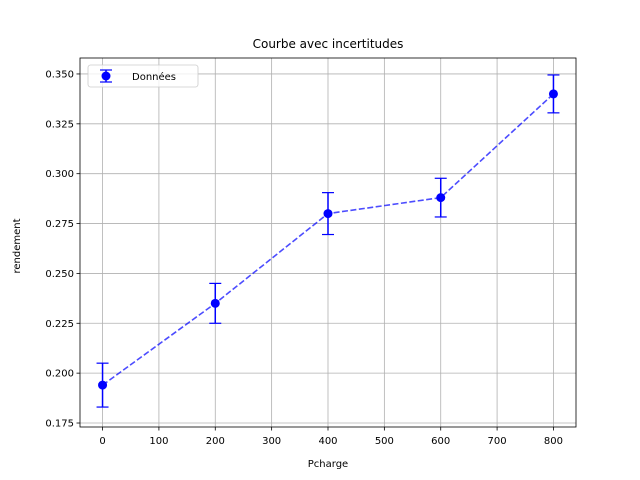 This screenshot has width=640, height=480. Describe the element at coordinates (384, 441) in the screenshot. I see `x-tick-label-5: 500` at that location.